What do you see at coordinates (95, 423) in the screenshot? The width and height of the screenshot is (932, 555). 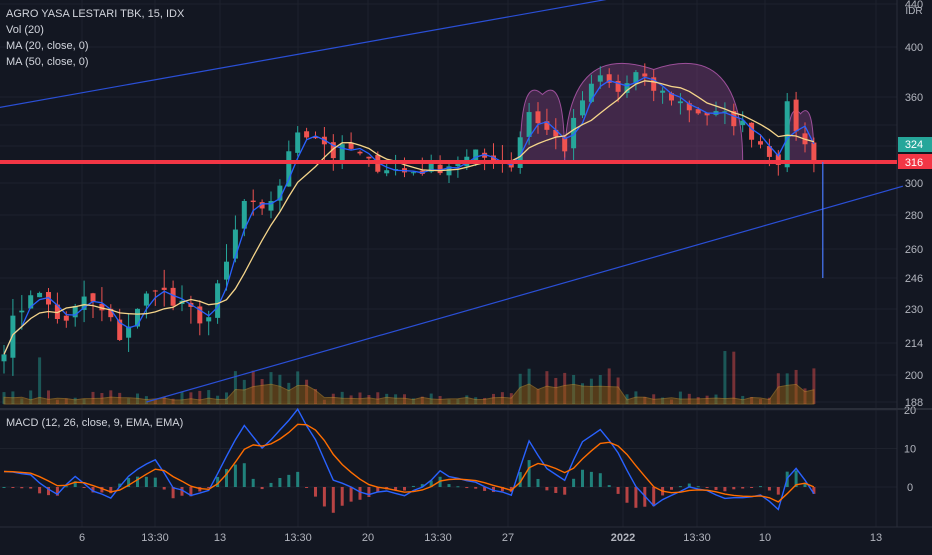 I see `legend-macd: MACD (12, 26, close, 9, EMA, EMA)` at bounding box center [95, 423].